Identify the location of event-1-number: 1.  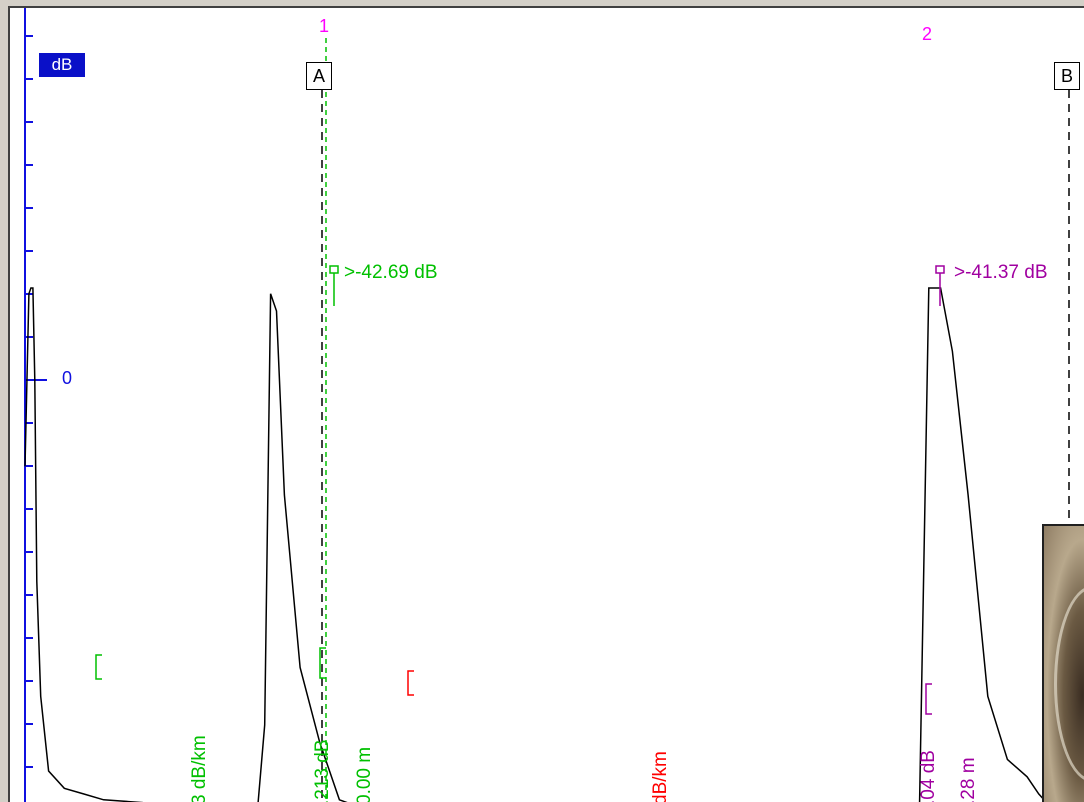
(324, 26).